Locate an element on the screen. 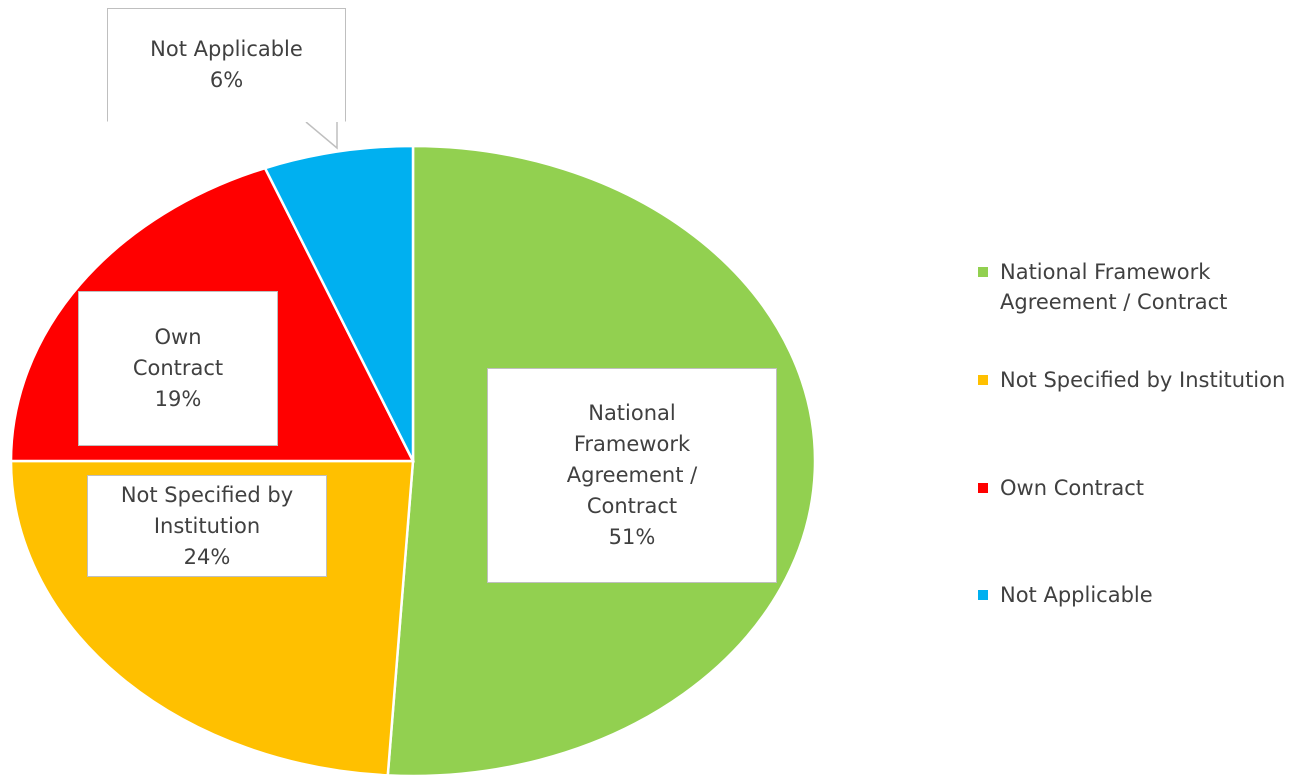 This screenshot has height=782, width=1299. data-label-value: 19% is located at coordinates (178, 399).